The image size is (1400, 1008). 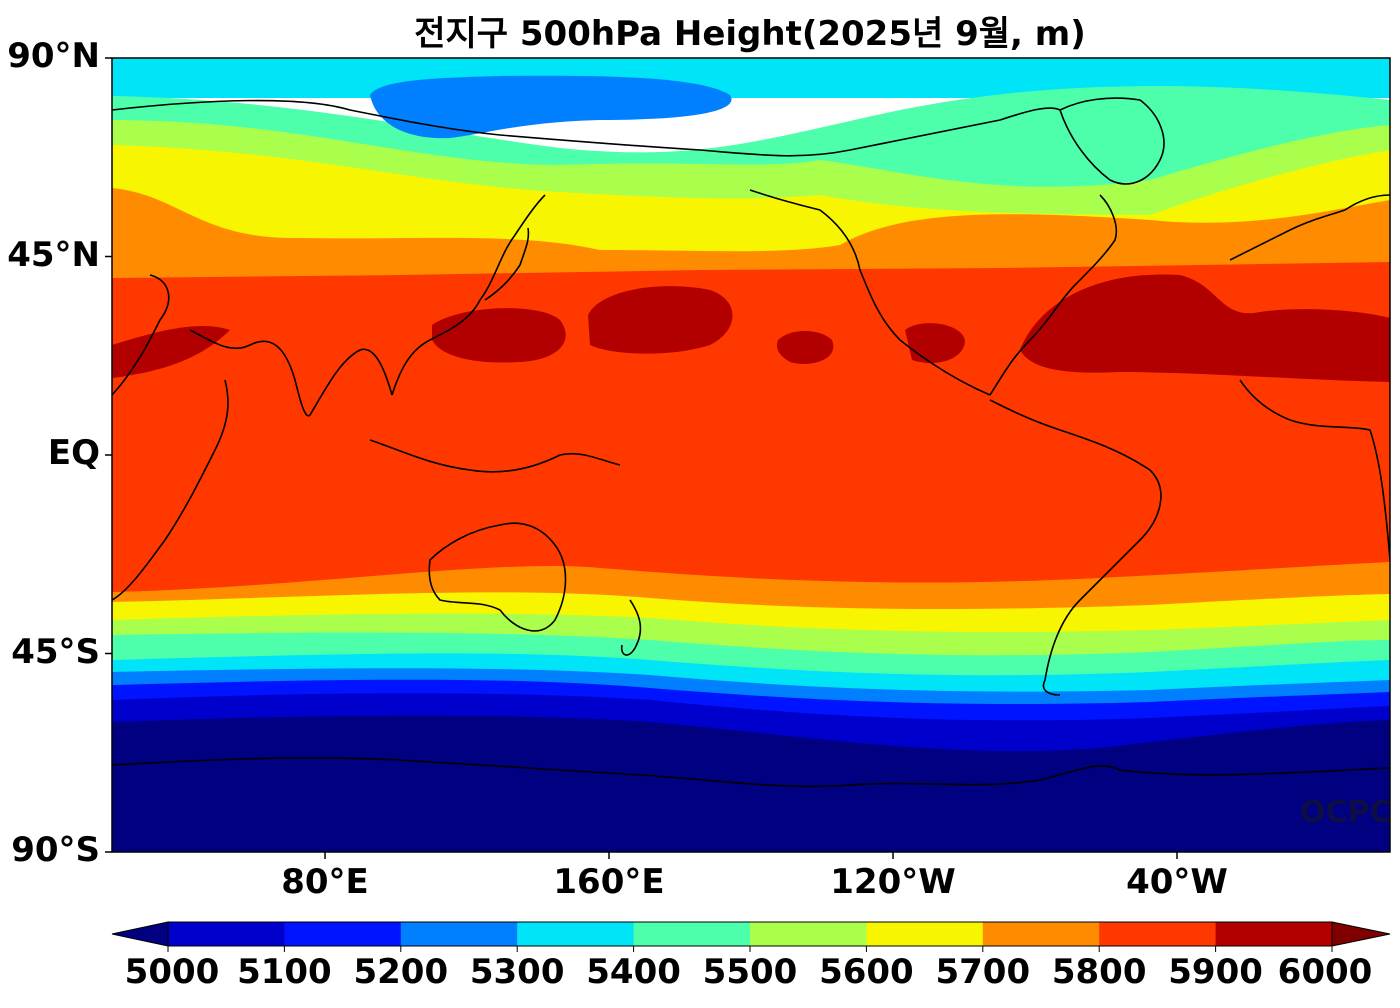 What do you see at coordinates (1325, 972) in the screenshot?
I see `colorbar-level-label: 6000` at bounding box center [1325, 972].